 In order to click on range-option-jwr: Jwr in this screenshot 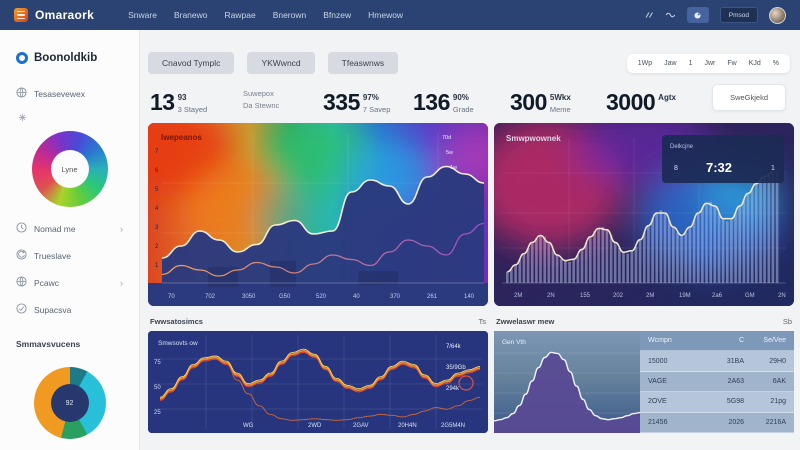, I will do `click(710, 63)`.